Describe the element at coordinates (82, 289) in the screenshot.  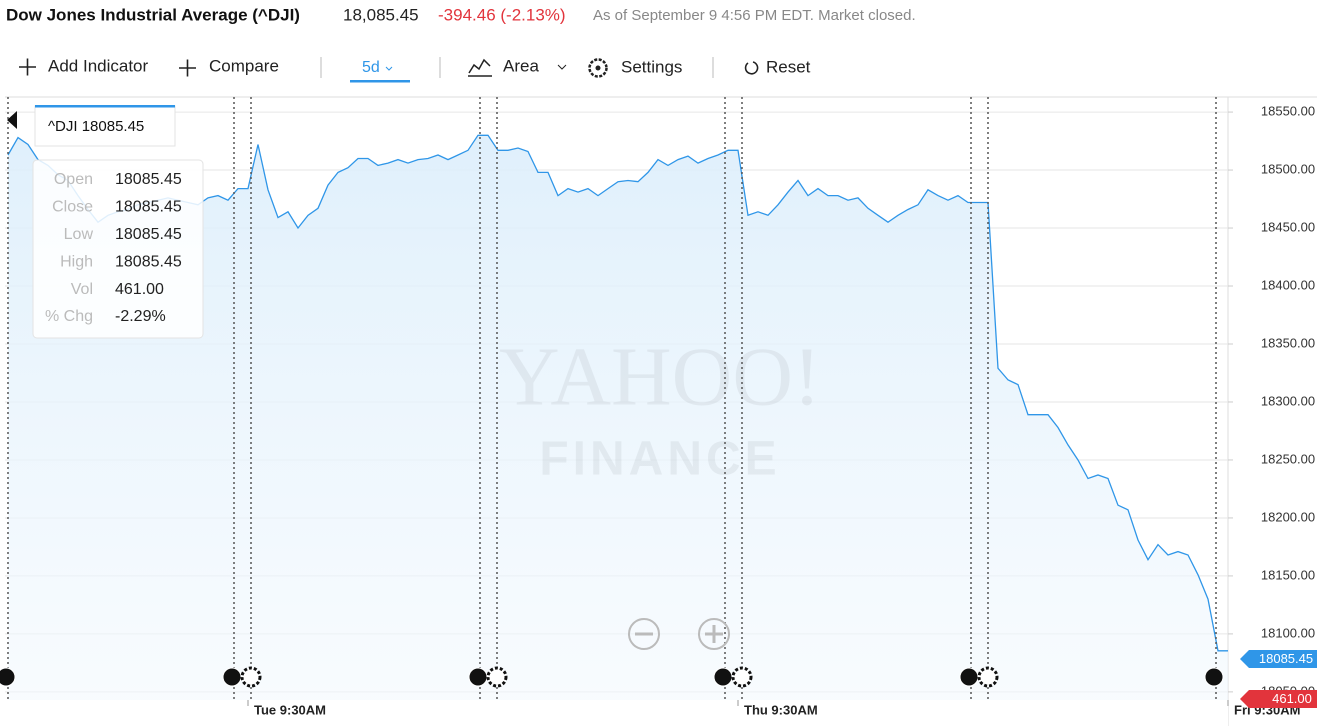
I see `tooltip-key: Vol` at that location.